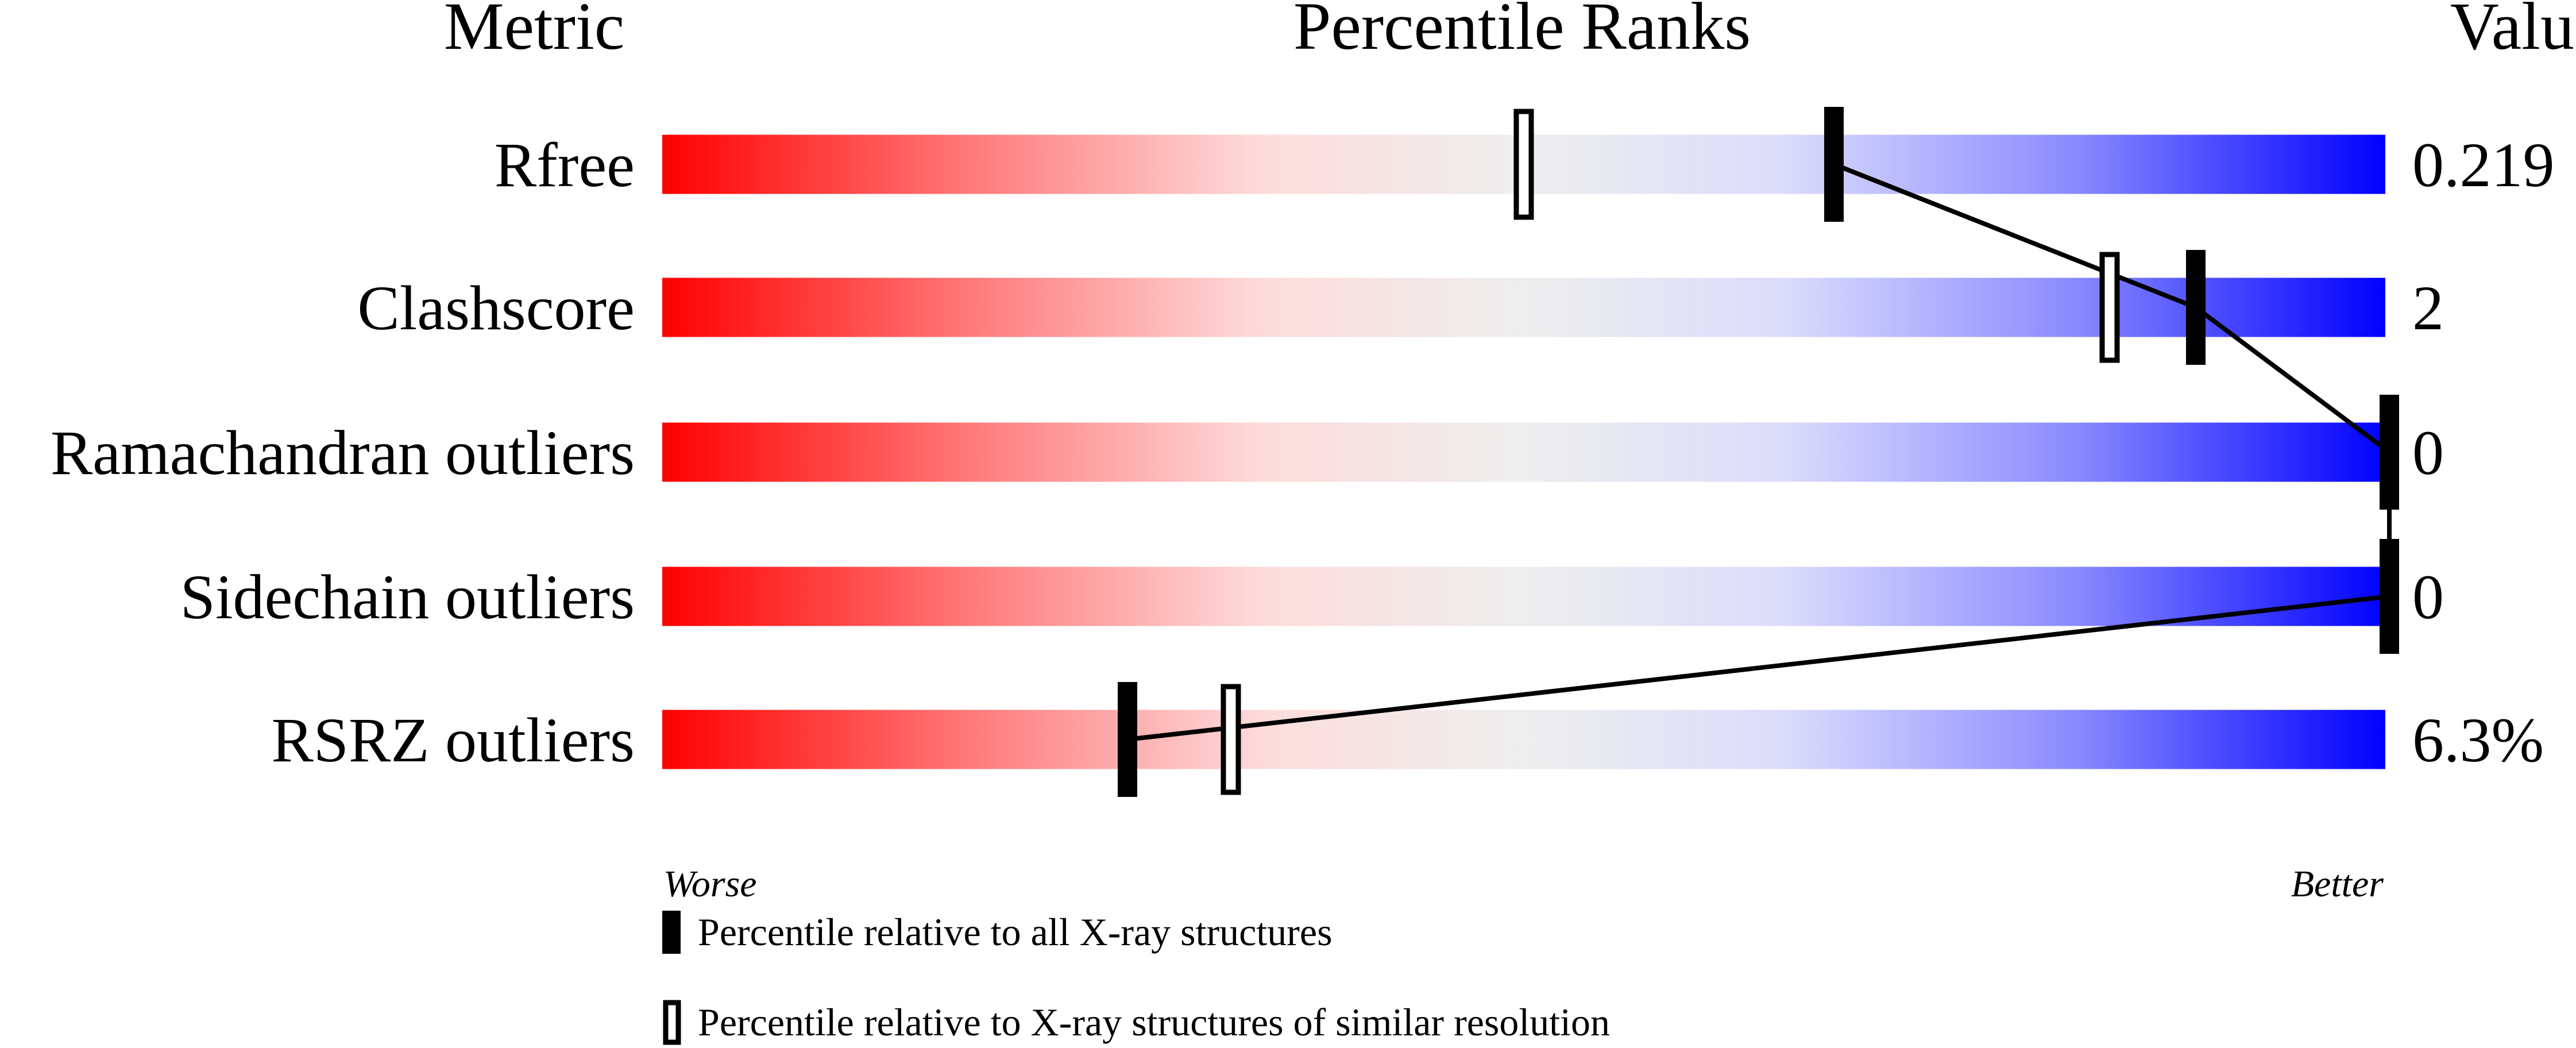 This screenshot has width=2576, height=1048. Describe the element at coordinates (407, 597) in the screenshot. I see `metric-label: Sidechain outliers` at that location.